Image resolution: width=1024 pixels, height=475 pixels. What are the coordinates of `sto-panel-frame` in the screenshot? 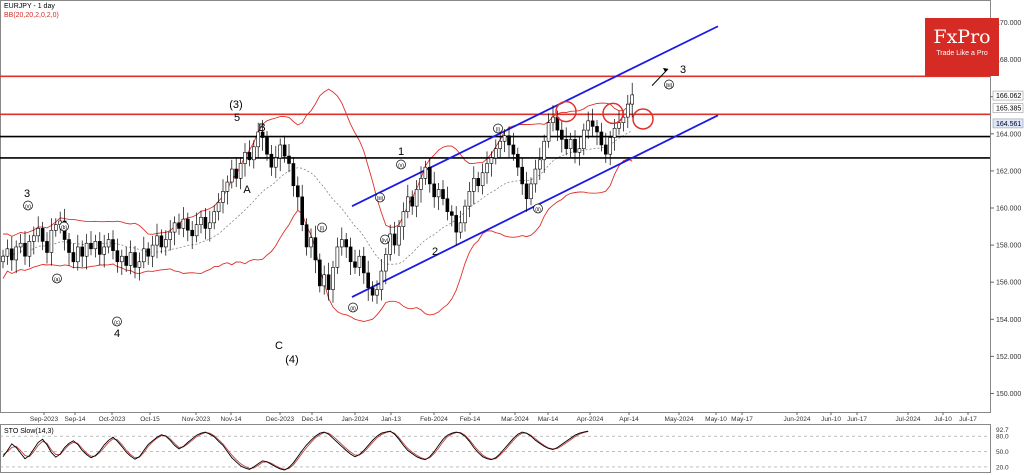 It's located at (495, 448).